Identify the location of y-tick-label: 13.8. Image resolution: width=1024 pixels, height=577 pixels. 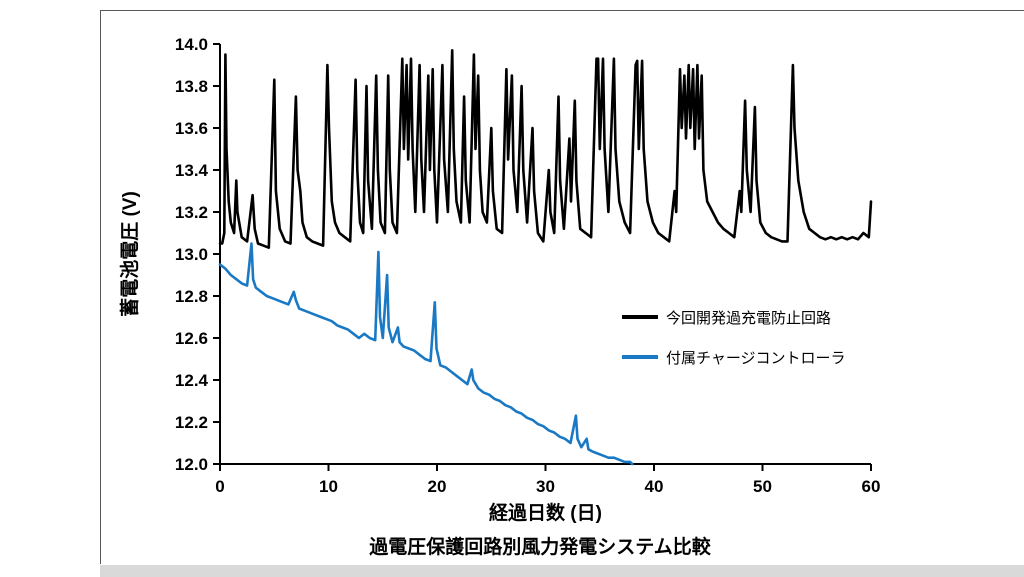
(191, 86).